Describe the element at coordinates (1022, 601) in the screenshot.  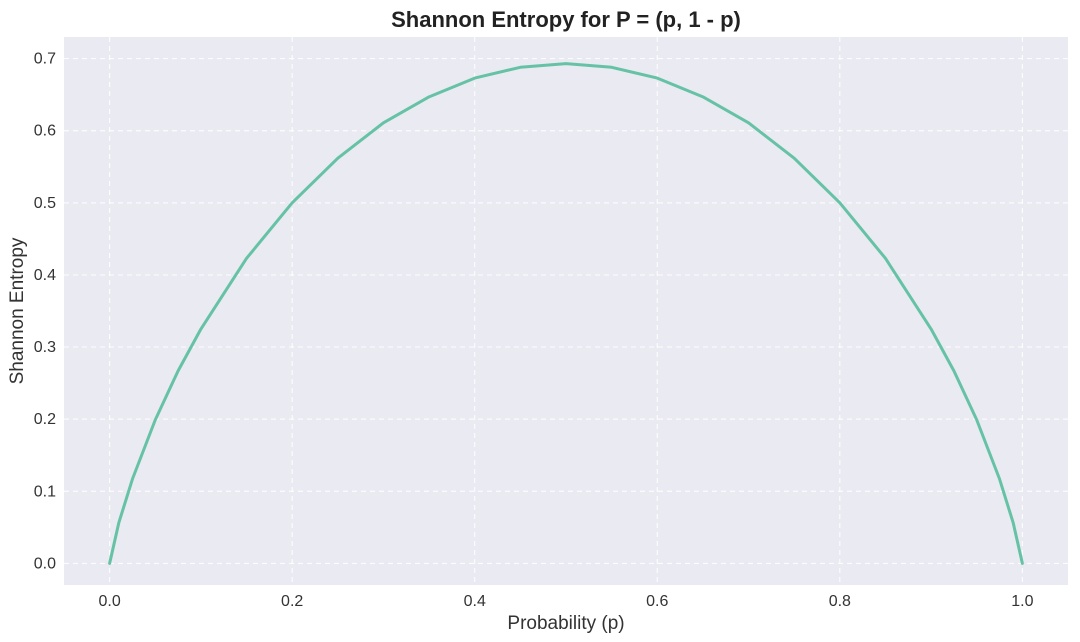
I see `x-tick-label: 1.0` at that location.